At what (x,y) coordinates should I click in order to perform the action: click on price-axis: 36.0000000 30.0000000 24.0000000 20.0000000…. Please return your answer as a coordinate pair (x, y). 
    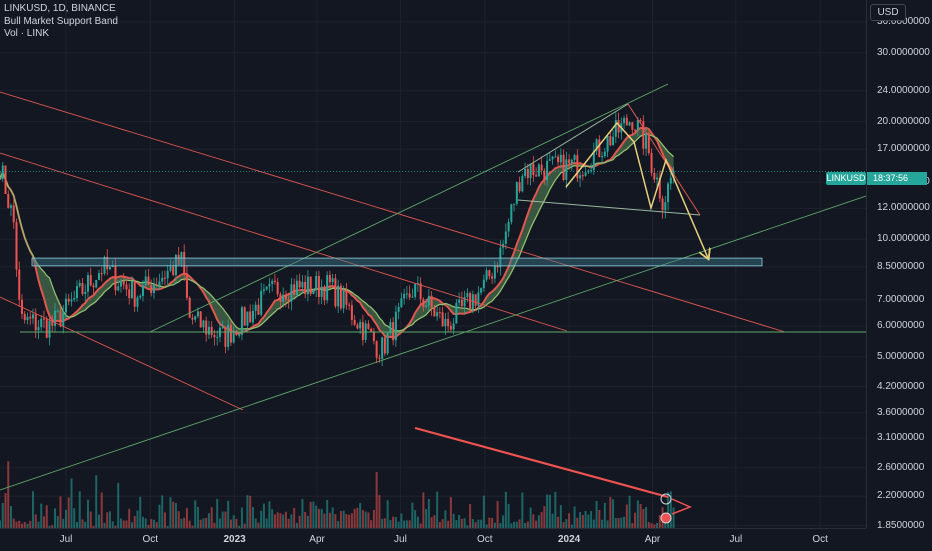
    Looking at the image, I should click on (899, 265).